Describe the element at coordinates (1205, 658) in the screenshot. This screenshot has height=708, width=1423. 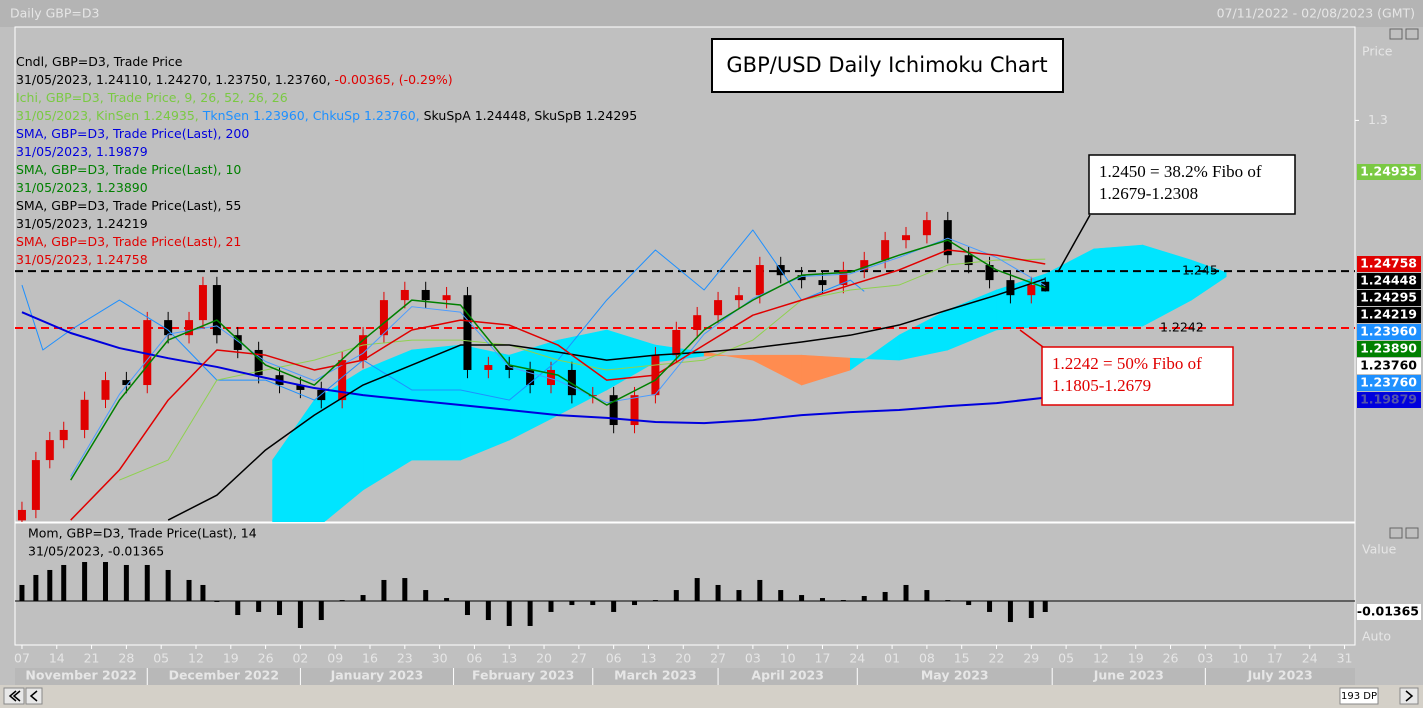
I see `x-tick-label: 03` at that location.